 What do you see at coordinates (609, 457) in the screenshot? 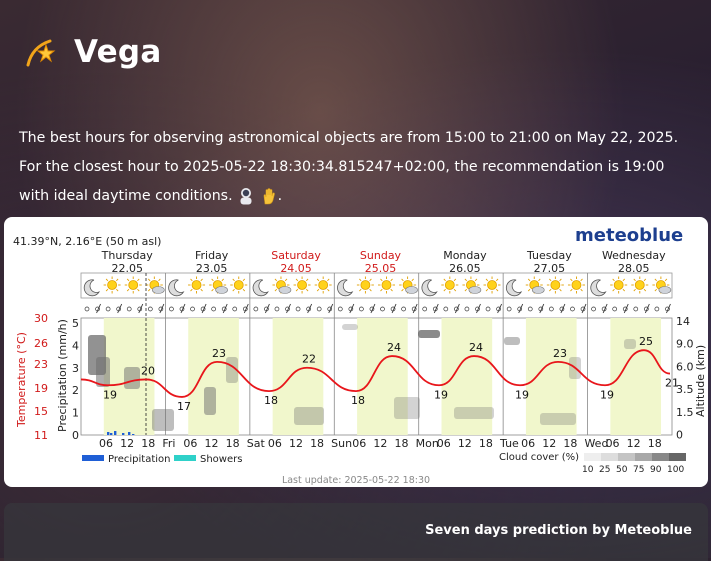
I see `cloud-legend-swatch` at bounding box center [609, 457].